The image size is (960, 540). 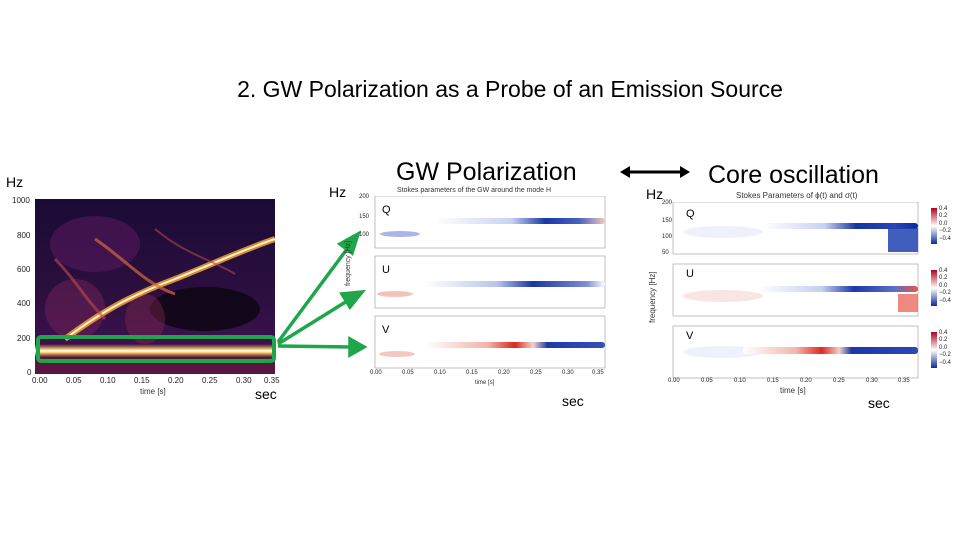 What do you see at coordinates (573, 401) in the screenshot?
I see `gw-x-unit: sec` at bounding box center [573, 401].